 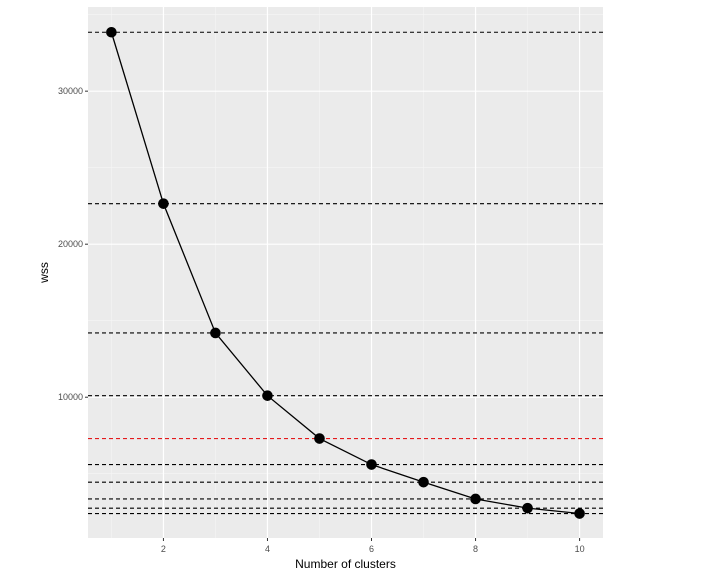 I want to click on x-tick-label: 8, so click(x=475, y=549).